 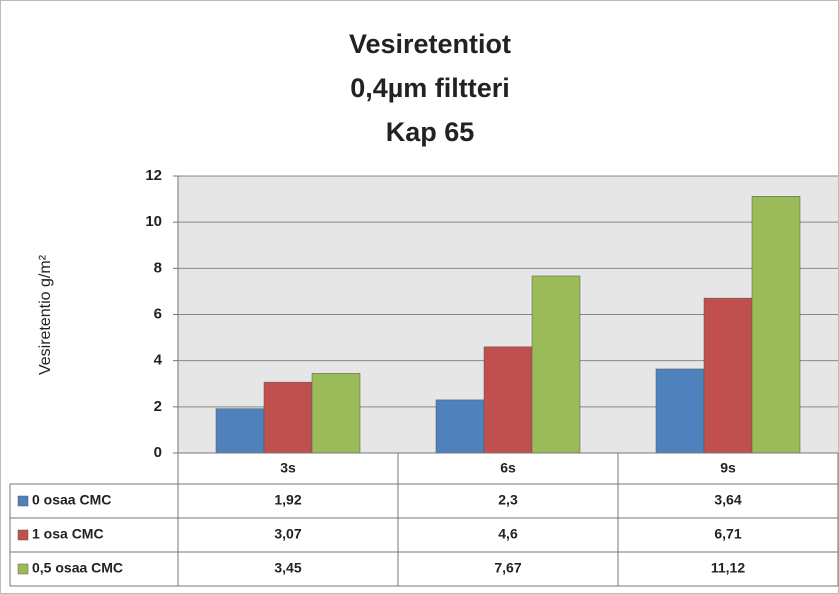 What do you see at coordinates (430, 132) in the screenshot?
I see `chart-title: Kap 65` at bounding box center [430, 132].